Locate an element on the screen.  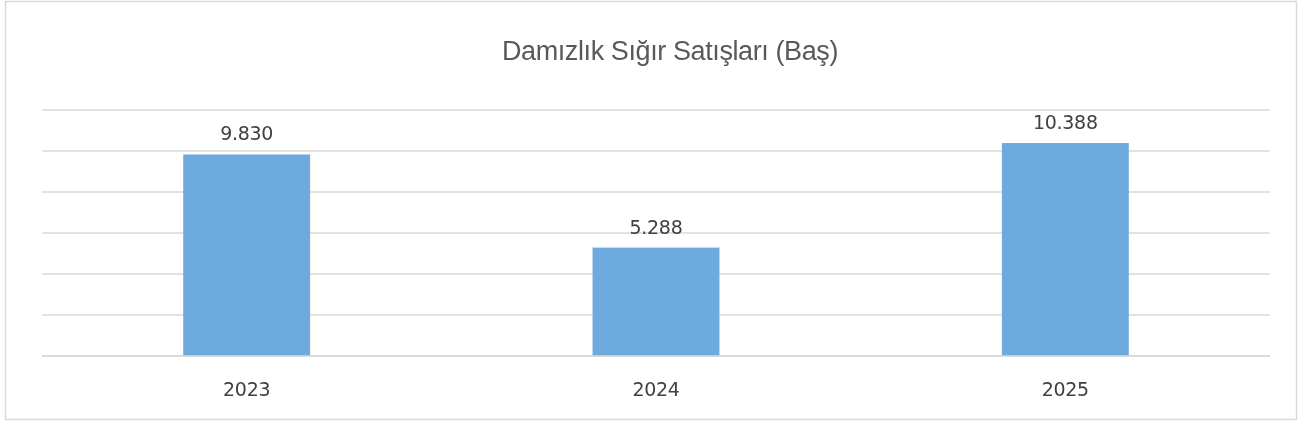
data-label: 10.388 is located at coordinates (1065, 122).